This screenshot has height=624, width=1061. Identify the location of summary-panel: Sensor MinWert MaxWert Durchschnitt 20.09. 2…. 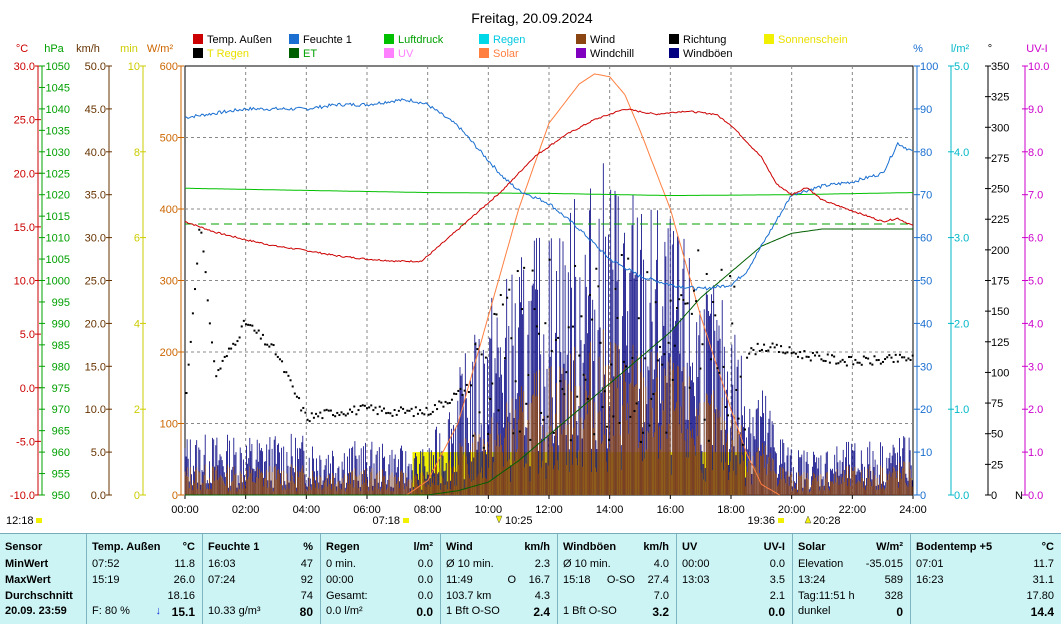
(530, 578).